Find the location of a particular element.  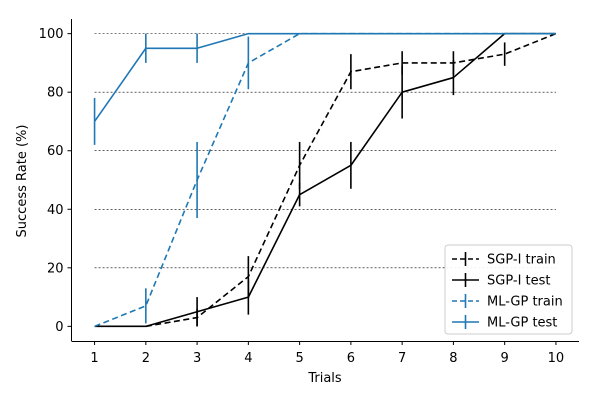

legend-label-4: ML-GP test is located at coordinates (522, 323).